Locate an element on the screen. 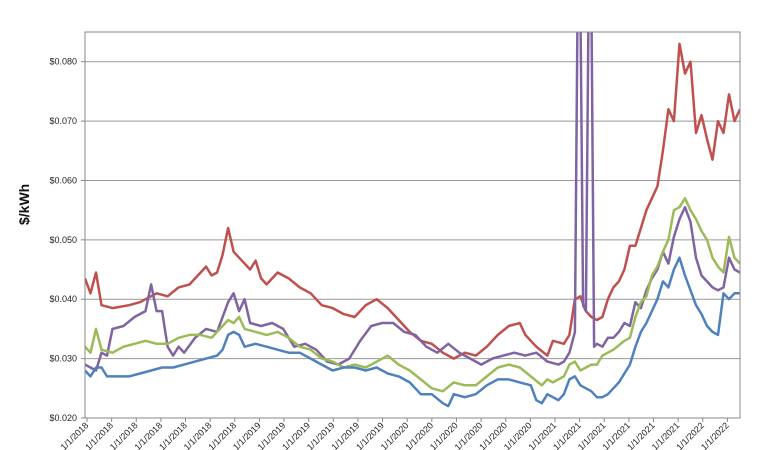 The width and height of the screenshot is (780, 450). y-tick-label: $0.020 is located at coordinates (63, 418).